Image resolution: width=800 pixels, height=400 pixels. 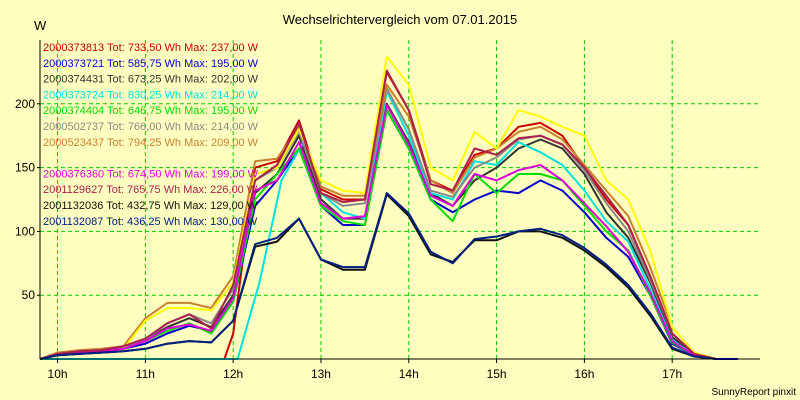 What do you see at coordinates (58, 374) in the screenshot?
I see `x-tick-label: 10h` at bounding box center [58, 374].